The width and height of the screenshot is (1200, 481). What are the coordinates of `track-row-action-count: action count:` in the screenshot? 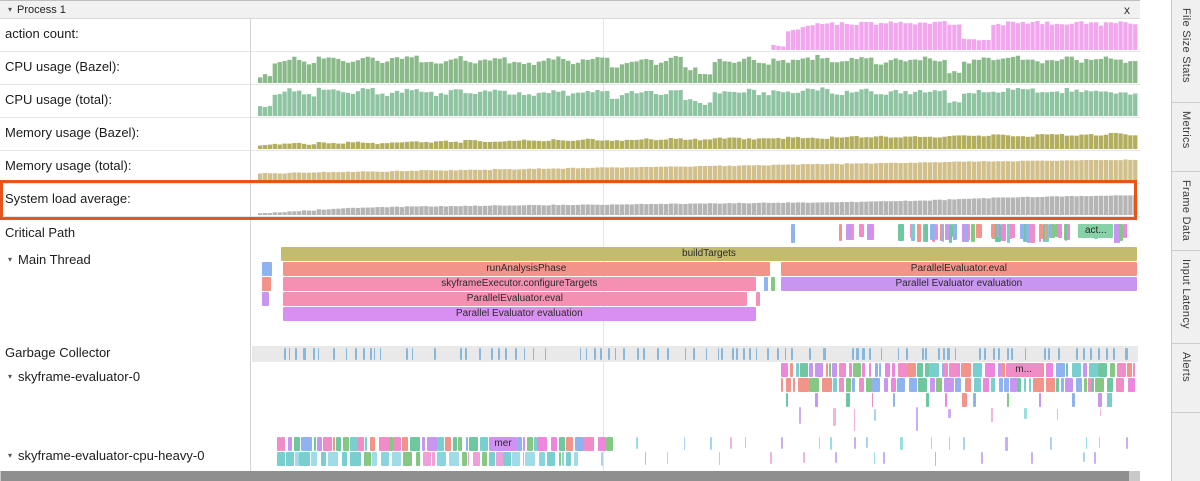 It's located at (570, 35).